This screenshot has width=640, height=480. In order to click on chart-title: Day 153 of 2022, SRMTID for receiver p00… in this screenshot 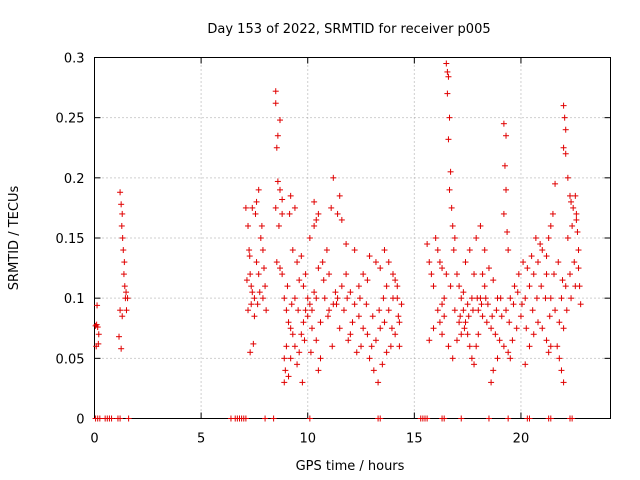, I will do `click(348, 29)`.